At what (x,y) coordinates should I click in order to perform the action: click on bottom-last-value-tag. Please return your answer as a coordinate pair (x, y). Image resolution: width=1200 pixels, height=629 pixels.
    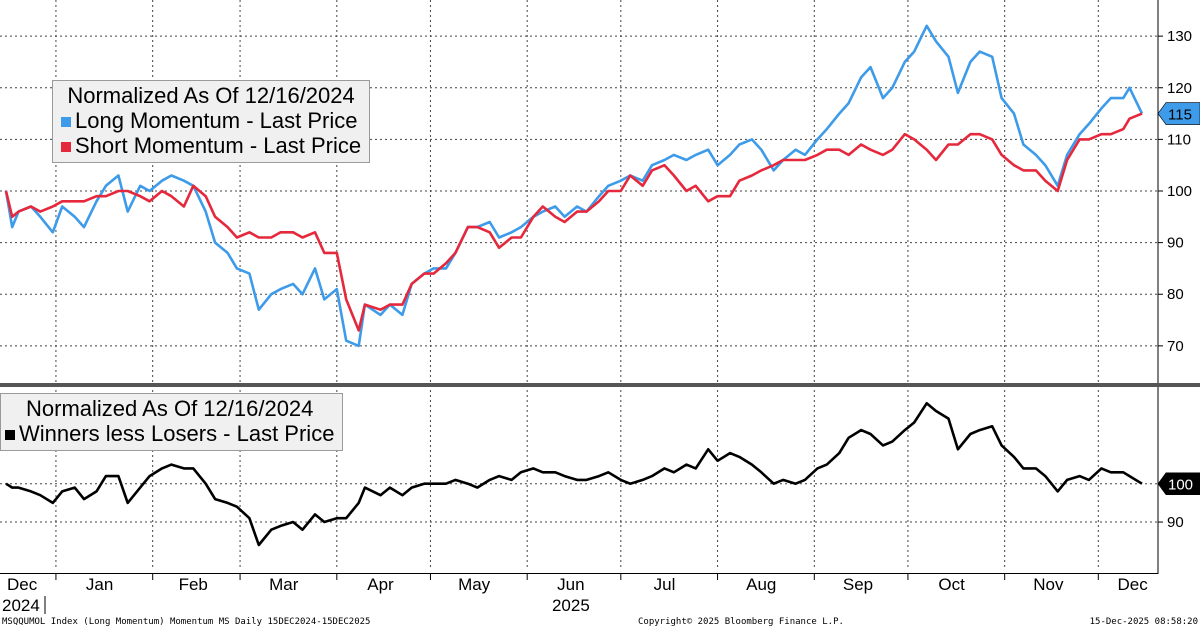
    Looking at the image, I should click on (1178, 484).